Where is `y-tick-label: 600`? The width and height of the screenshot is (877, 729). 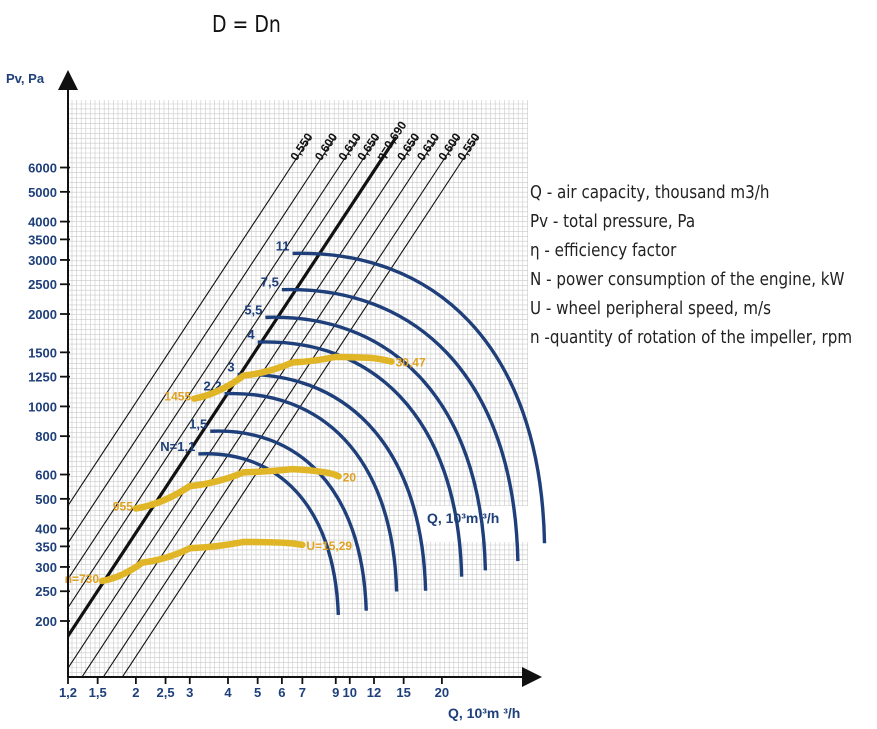 y-tick-label: 600 is located at coordinates (46, 475).